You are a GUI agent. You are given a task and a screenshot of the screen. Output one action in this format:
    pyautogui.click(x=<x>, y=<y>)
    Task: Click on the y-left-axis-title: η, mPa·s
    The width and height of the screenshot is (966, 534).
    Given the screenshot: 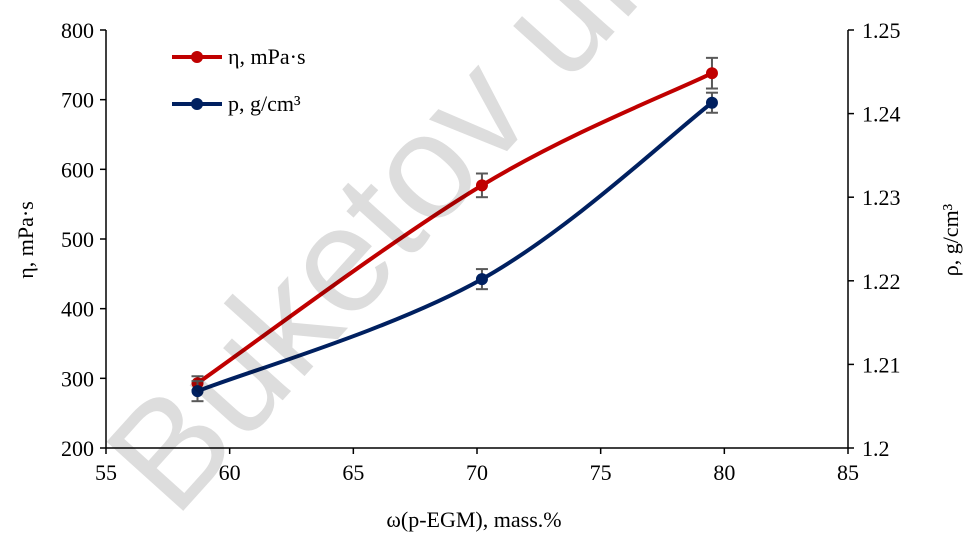 What is the action you would take?
    pyautogui.click(x=25, y=240)
    